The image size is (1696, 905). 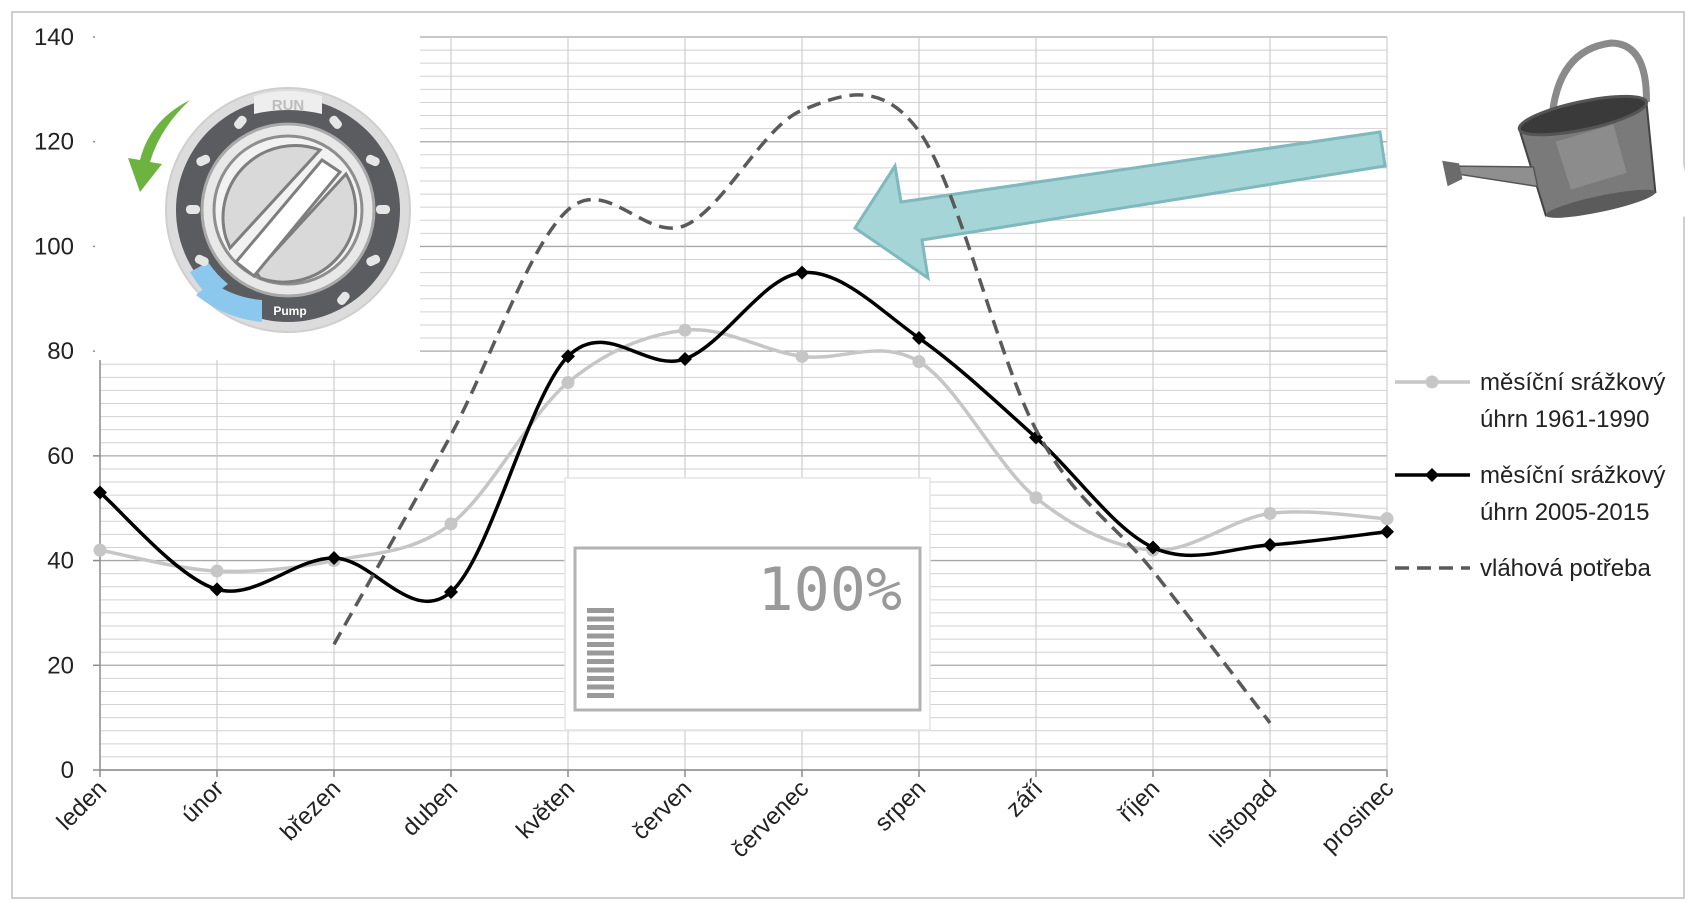 I want to click on y-tick-label: 20, so click(x=60, y=665).